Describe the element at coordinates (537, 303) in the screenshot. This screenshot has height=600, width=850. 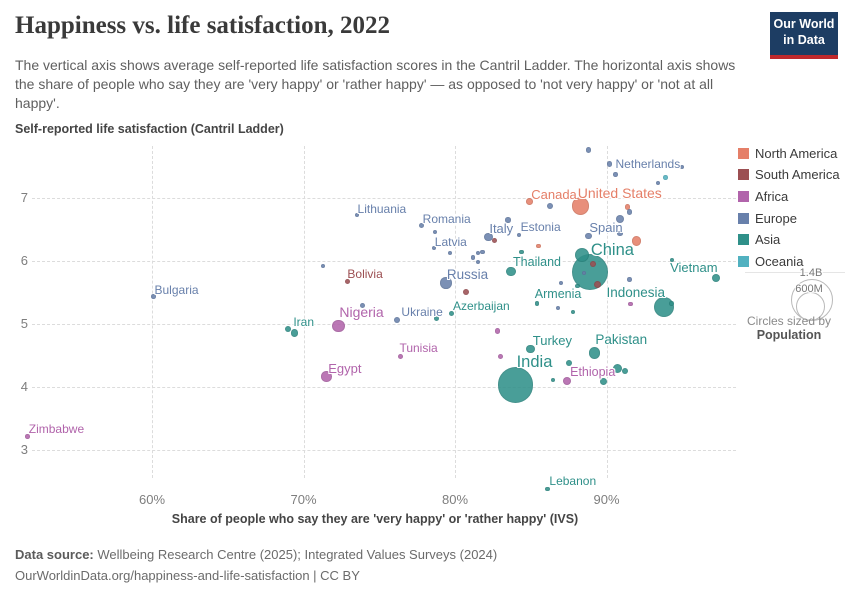
I see `data-point-armenia` at that location.